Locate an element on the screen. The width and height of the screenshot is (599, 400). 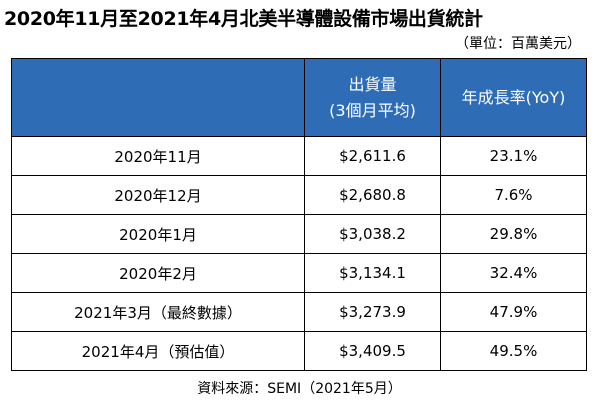
table-row: 2020年2月 $3,134.1 32.4% is located at coordinates (299, 273).